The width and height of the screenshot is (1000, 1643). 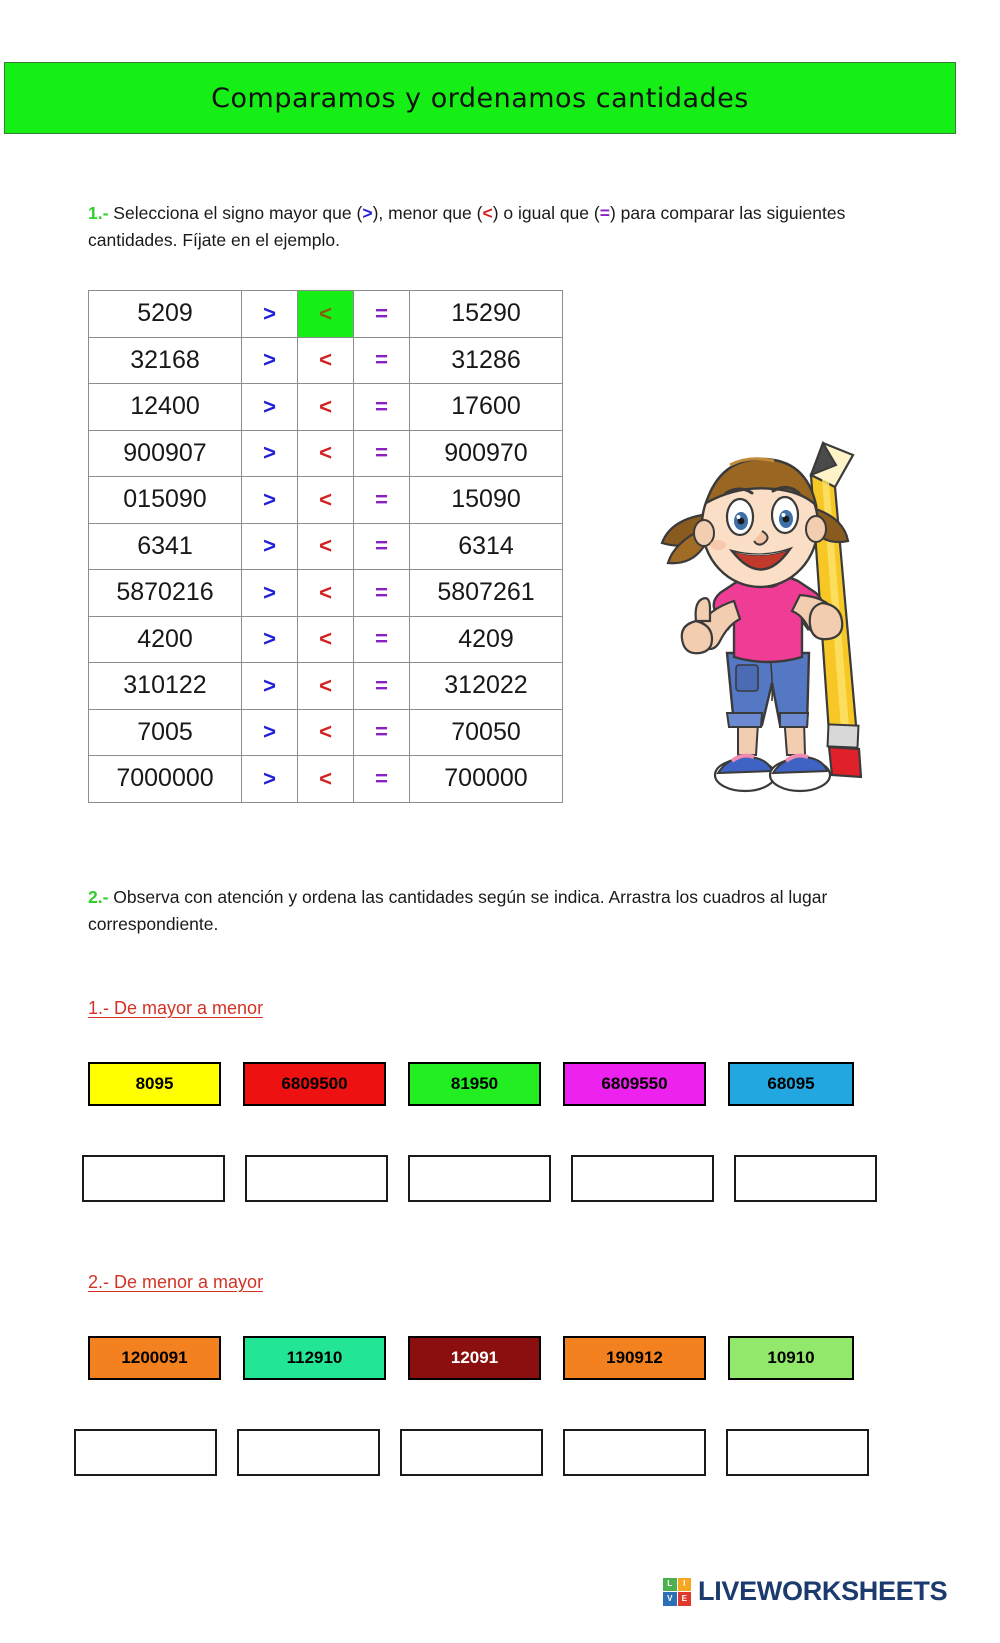 I want to click on liveworksheets-logo-text: LIVEWORKSHEETS, so click(x=823, y=1591).